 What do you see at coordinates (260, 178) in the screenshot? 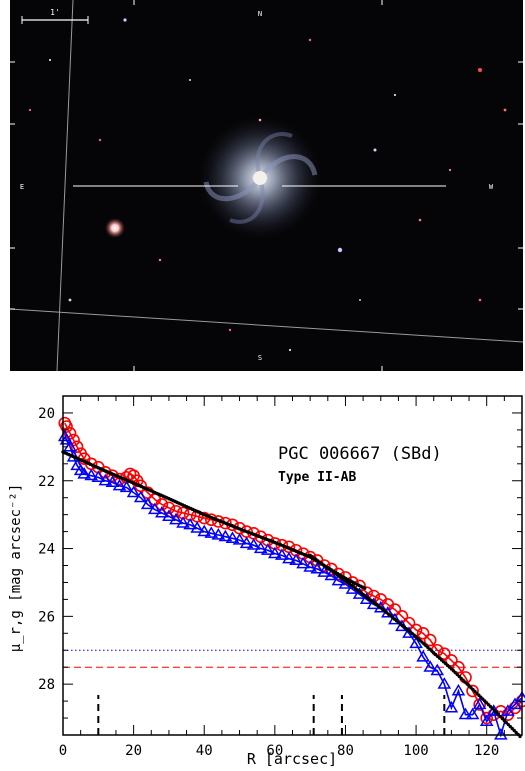
I see `galaxy` at bounding box center [260, 178].